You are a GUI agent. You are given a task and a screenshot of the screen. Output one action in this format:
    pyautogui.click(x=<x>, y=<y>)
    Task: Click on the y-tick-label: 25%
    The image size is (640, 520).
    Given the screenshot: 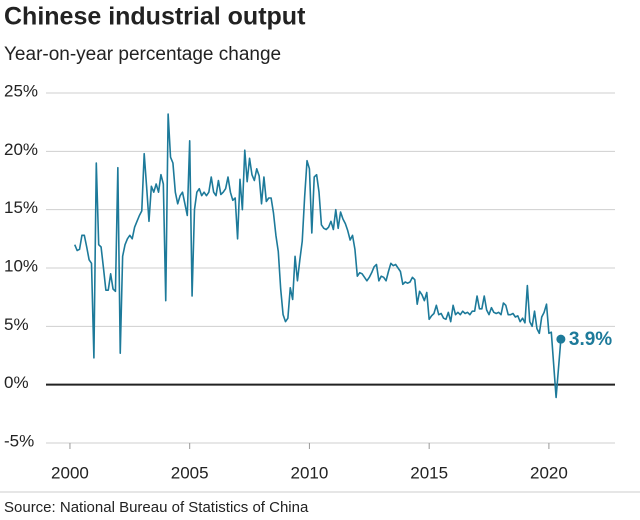 What is the action you would take?
    pyautogui.click(x=21, y=90)
    